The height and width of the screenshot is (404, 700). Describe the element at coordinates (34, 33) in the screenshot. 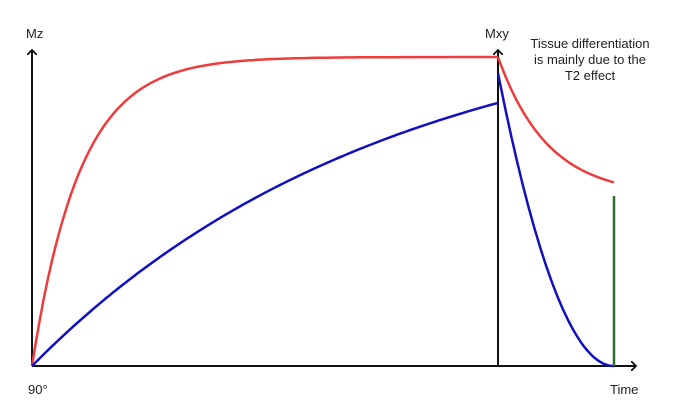

I see `mz-axis-label: Mz` at that location.